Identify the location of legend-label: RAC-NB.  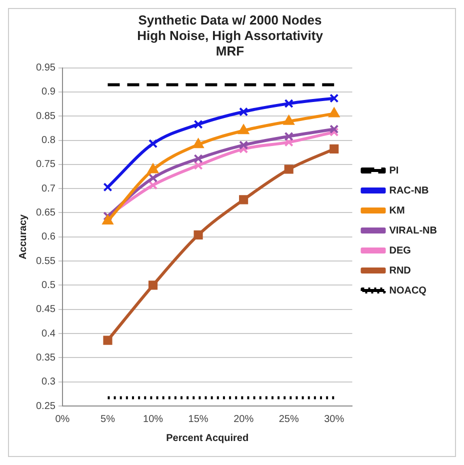
(409, 190).